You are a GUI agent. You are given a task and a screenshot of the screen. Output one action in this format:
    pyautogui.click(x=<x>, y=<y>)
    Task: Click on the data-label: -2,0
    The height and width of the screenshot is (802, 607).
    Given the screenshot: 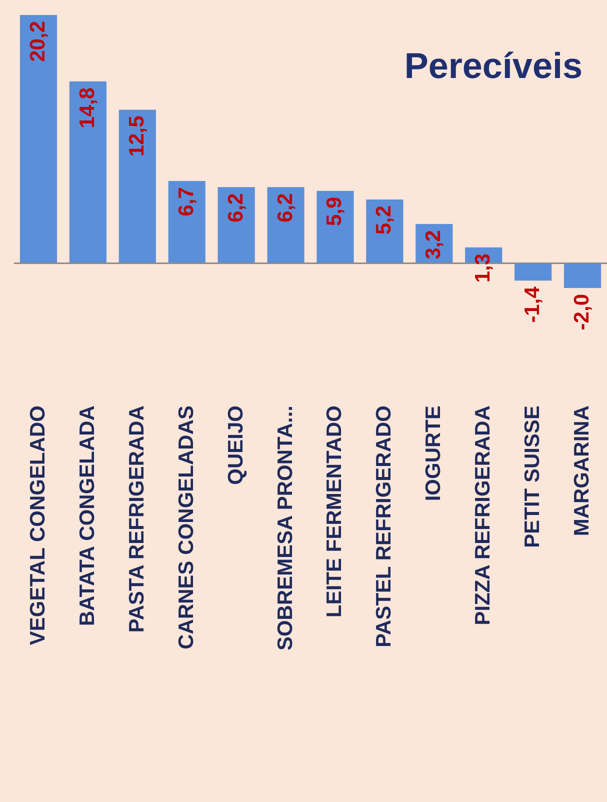 What is the action you would take?
    pyautogui.click(x=582, y=312)
    